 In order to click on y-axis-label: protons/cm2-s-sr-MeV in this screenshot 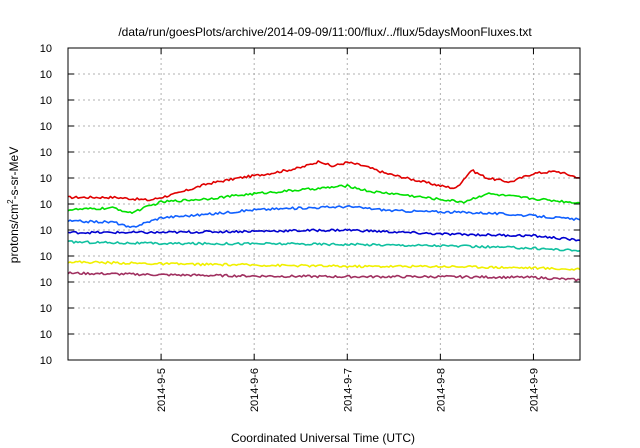, I will do `click(13, 205)`.